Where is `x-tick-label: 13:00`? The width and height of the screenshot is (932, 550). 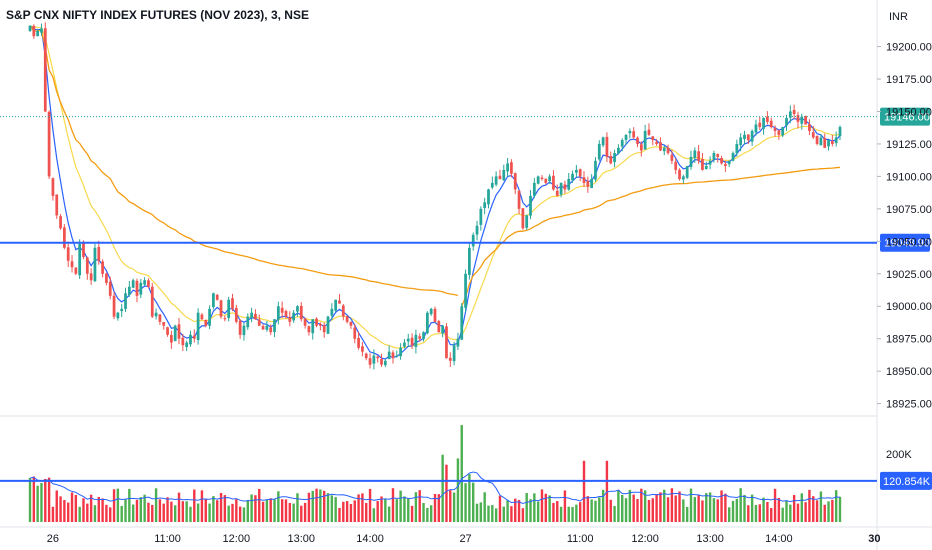
x-tick-label: 13:00 is located at coordinates (710, 539).